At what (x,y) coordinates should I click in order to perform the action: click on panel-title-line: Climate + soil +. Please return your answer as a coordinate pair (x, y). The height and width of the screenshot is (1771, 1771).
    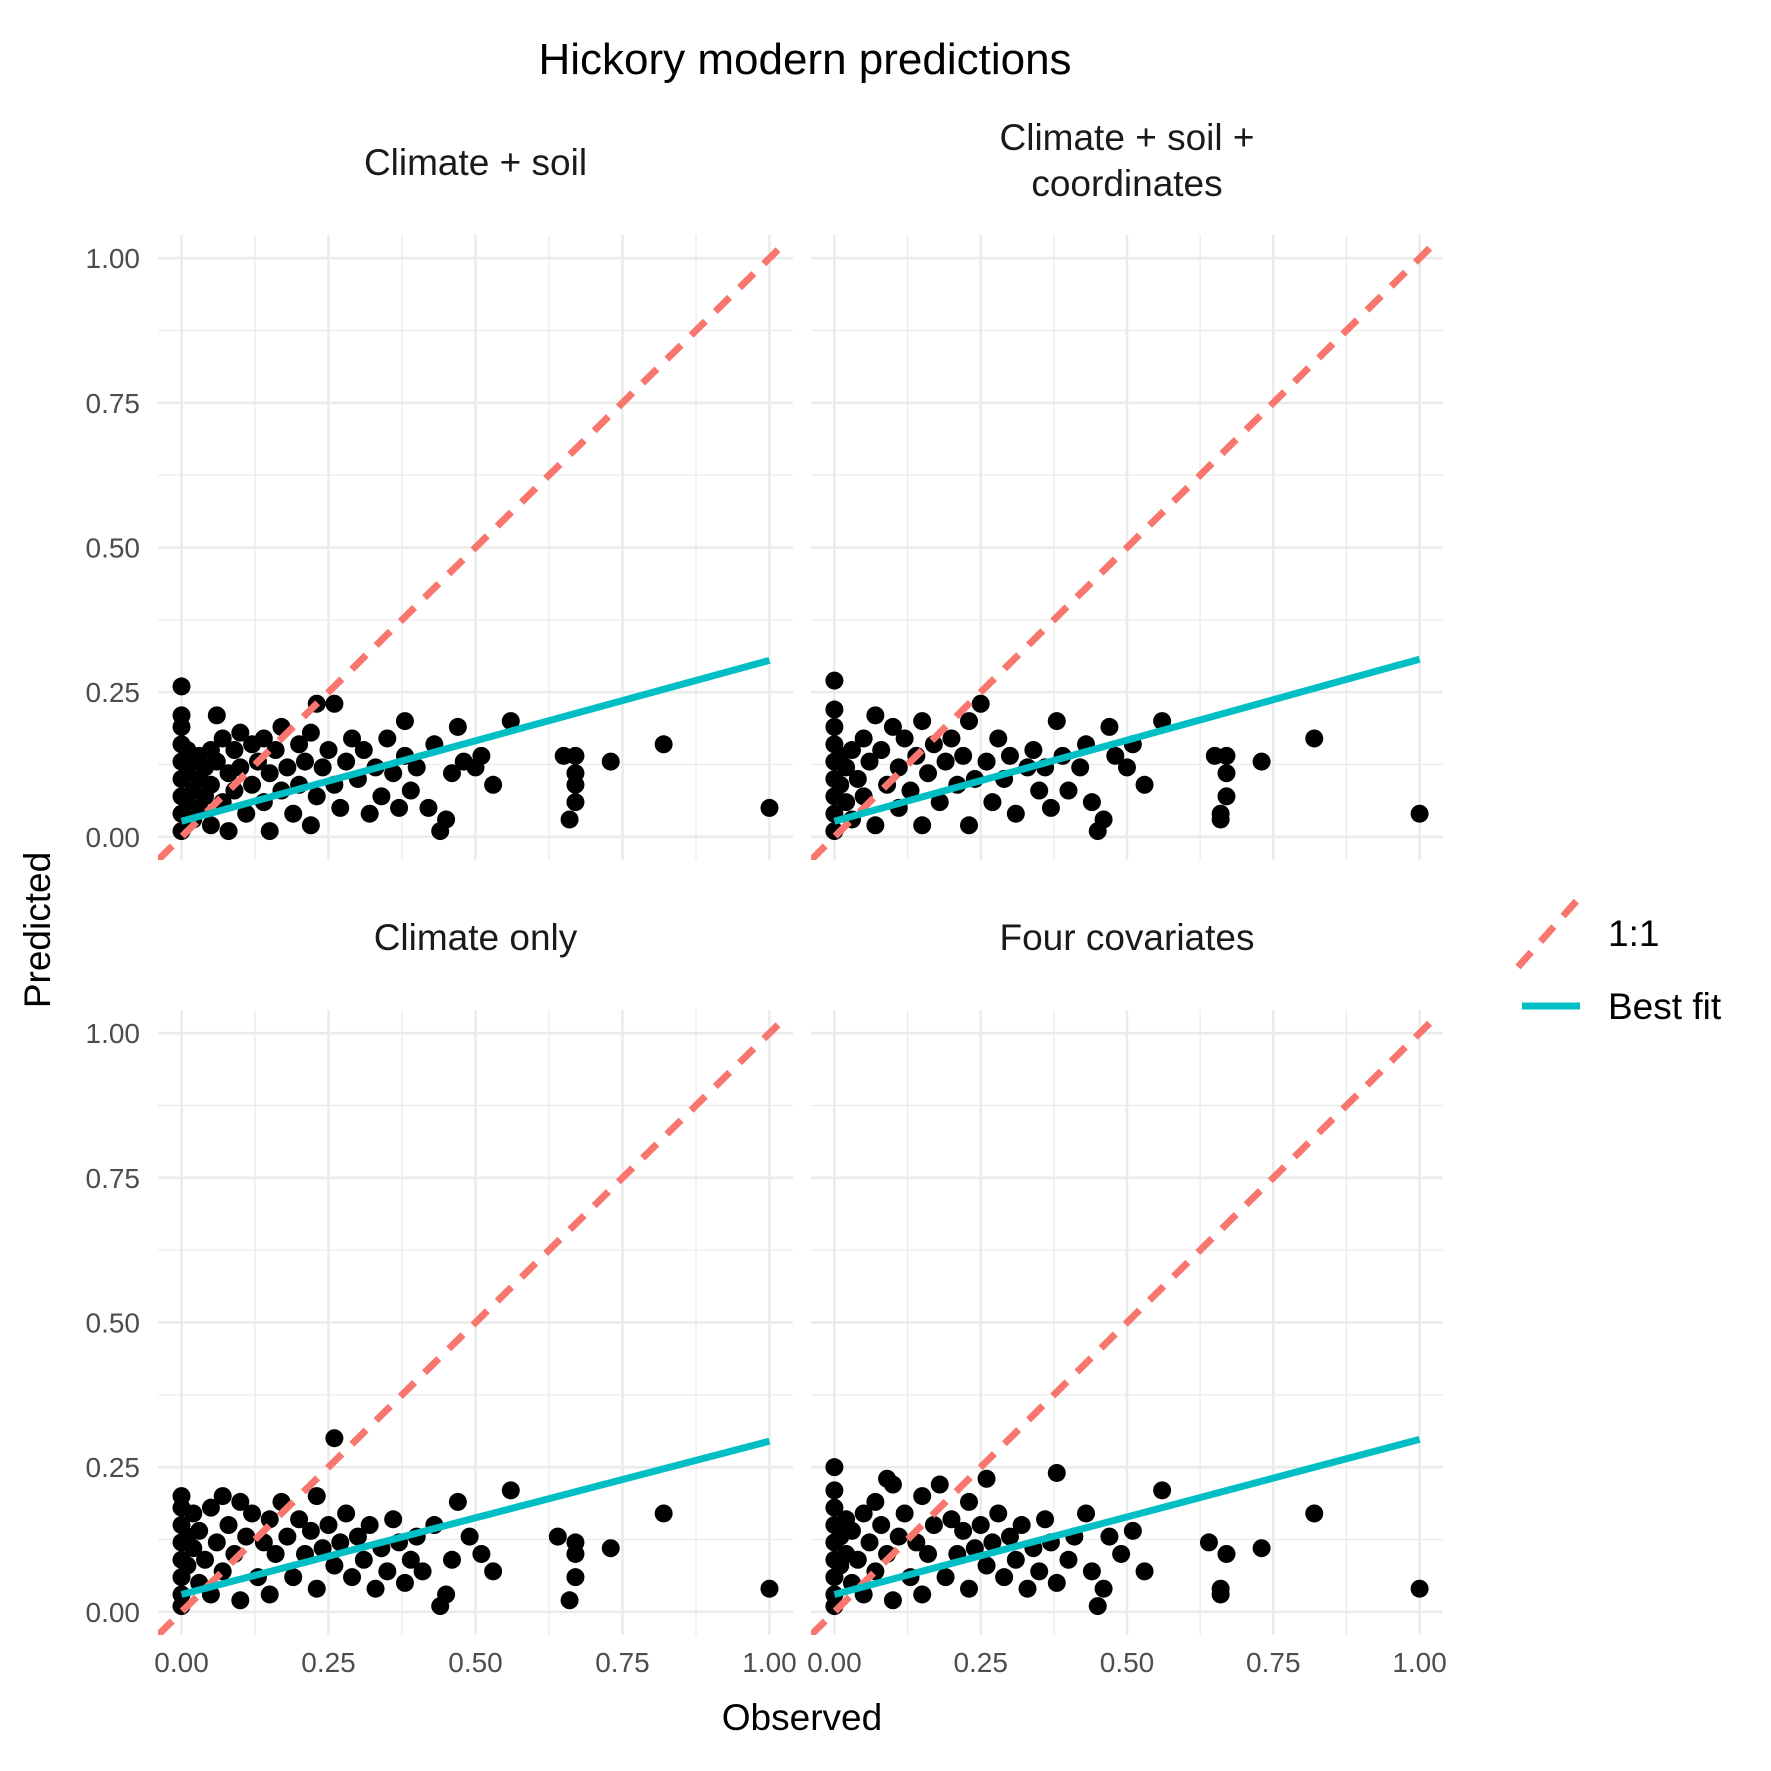
    Looking at the image, I should click on (1127, 137).